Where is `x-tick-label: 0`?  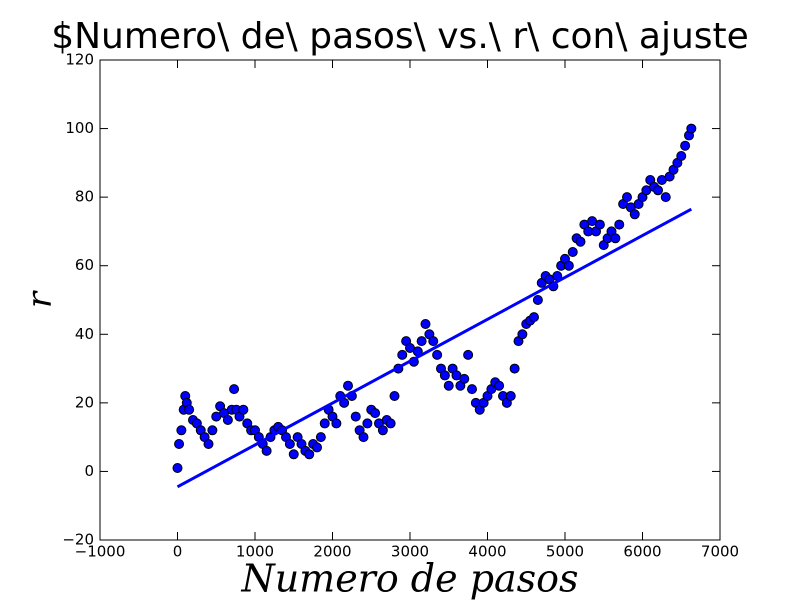
x-tick-label: 0 is located at coordinates (178, 552).